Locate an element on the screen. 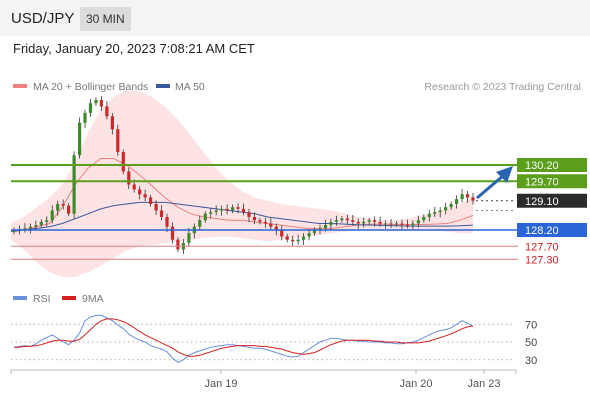 This screenshot has height=400, width=590. rsi-level-label: 30 is located at coordinates (531, 361).